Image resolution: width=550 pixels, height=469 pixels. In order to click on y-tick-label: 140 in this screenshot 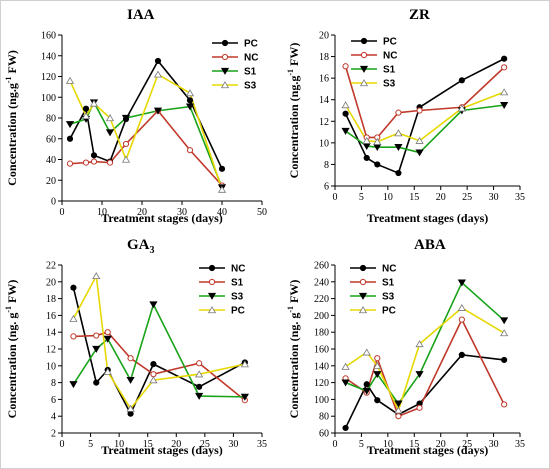, I will do `click(321, 366)`.